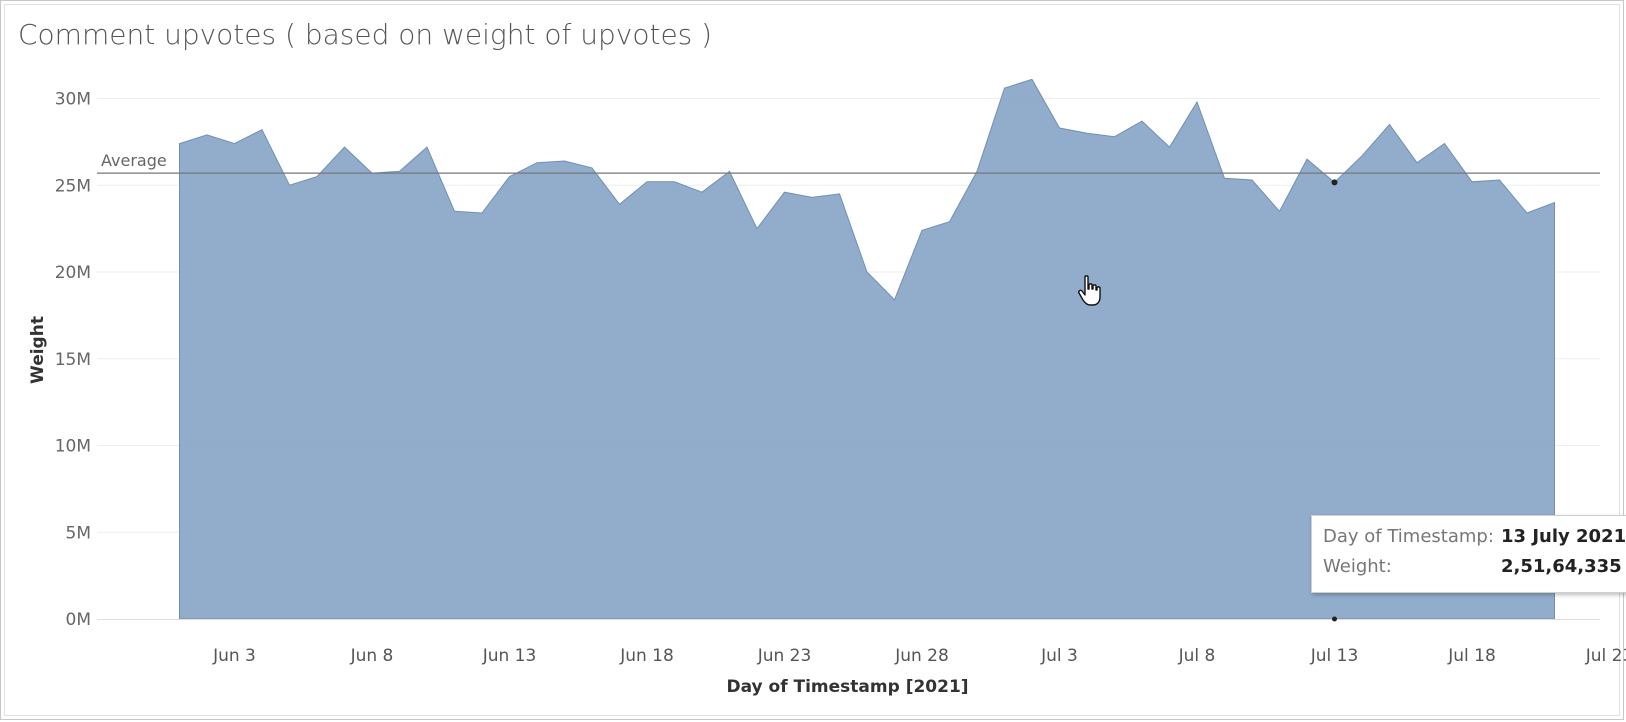 The image size is (1626, 722). I want to click on average-label: Average, so click(134, 160).